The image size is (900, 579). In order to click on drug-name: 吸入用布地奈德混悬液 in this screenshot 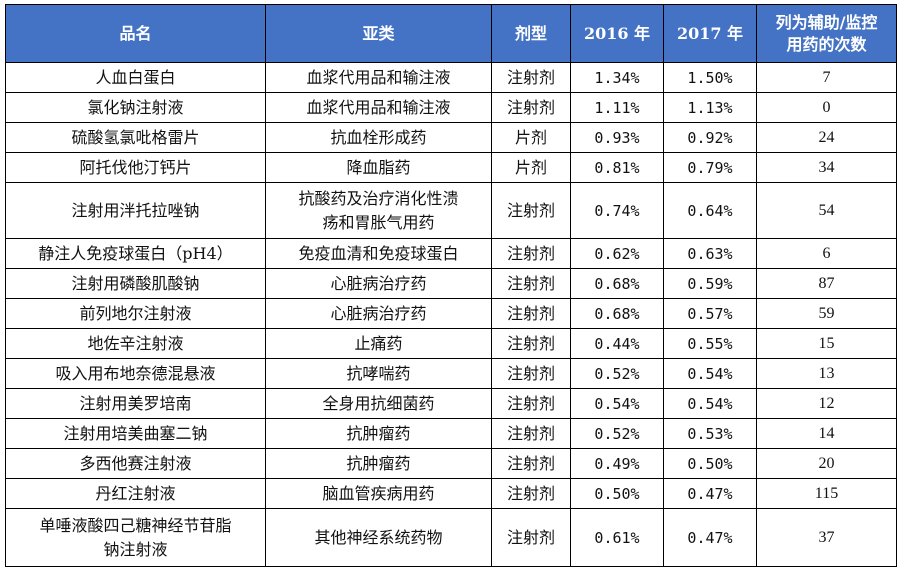, I will do `click(135, 373)`.